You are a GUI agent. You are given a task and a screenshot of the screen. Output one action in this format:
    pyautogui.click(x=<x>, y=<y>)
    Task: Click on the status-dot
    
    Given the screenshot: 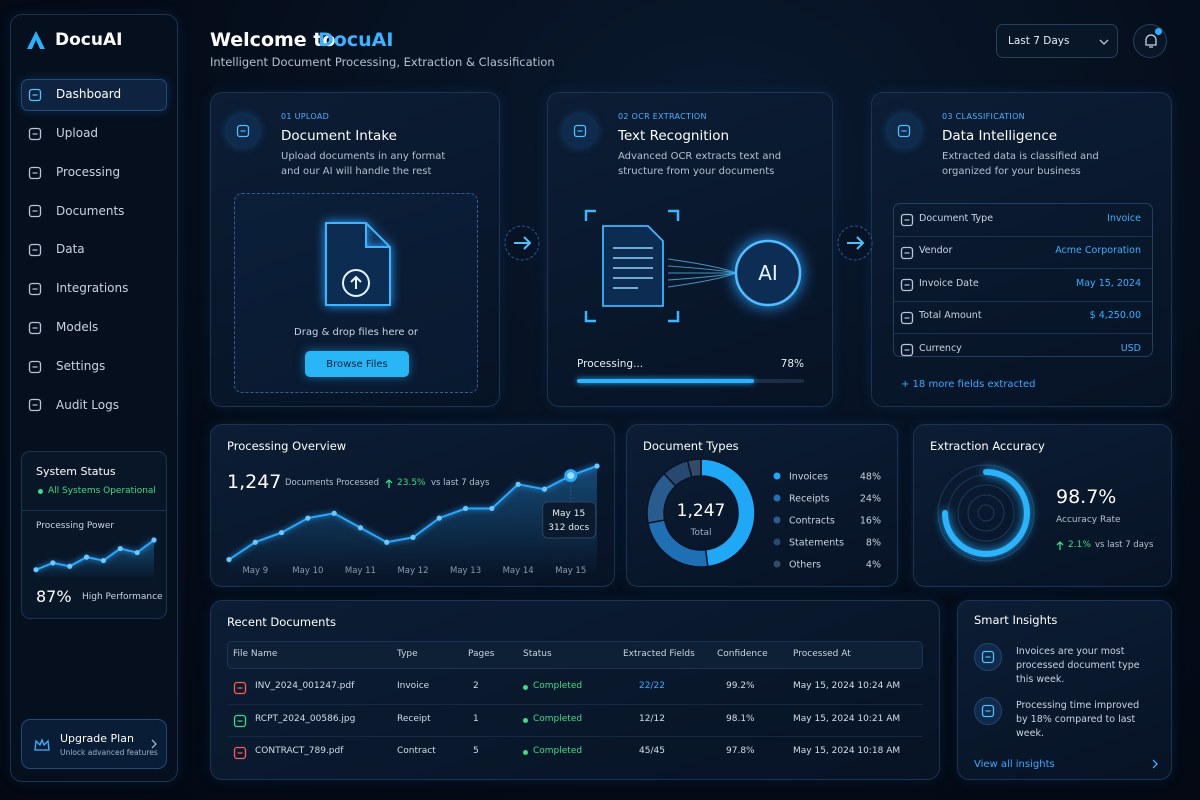 What is the action you would take?
    pyautogui.click(x=525, y=752)
    